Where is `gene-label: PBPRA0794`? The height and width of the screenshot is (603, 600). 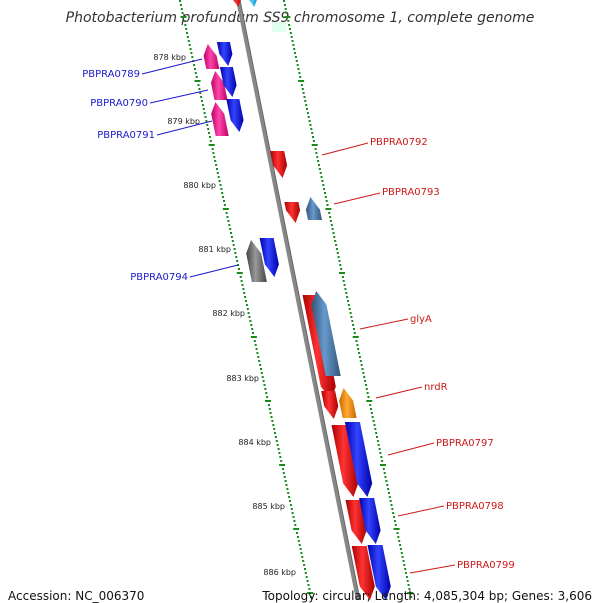
gene-label: PBPRA0794 is located at coordinates (159, 277).